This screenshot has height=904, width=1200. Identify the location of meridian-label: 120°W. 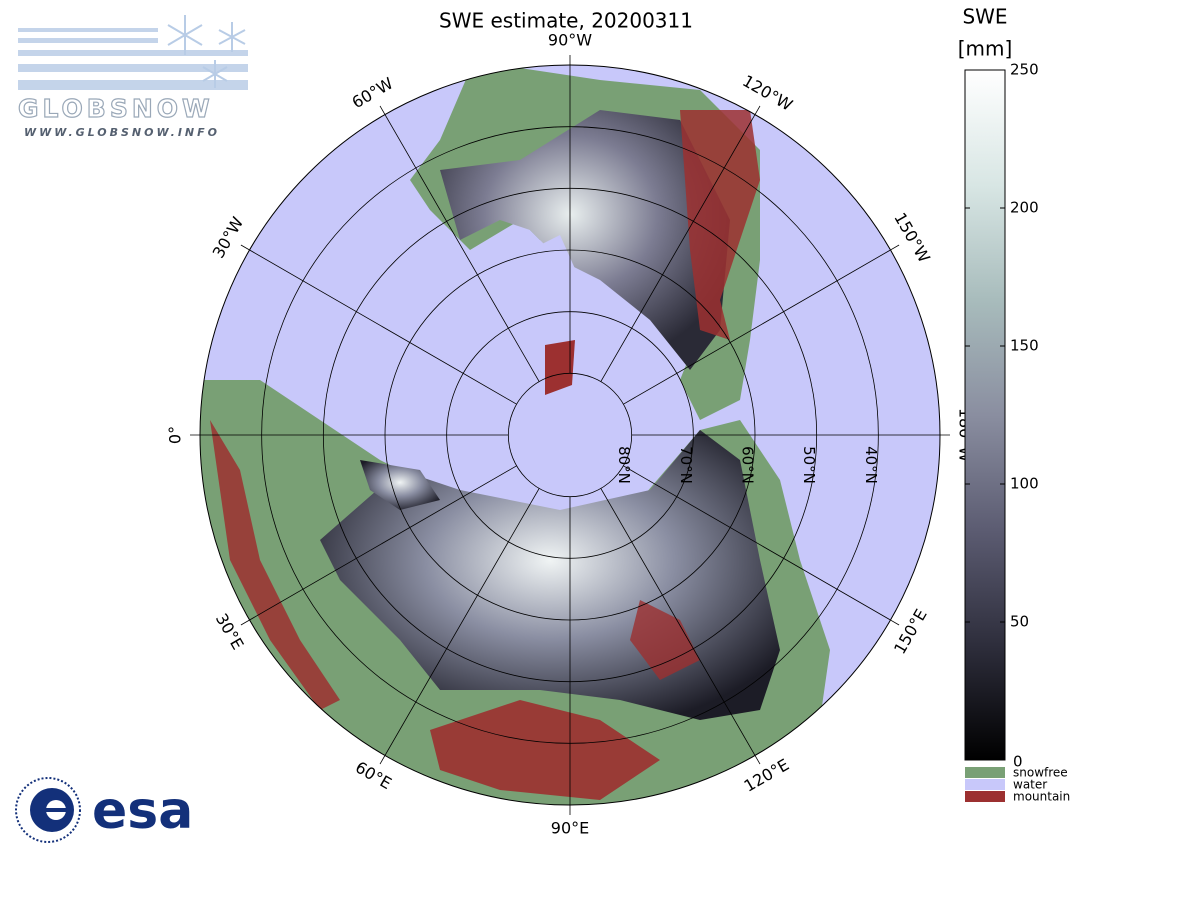
(767, 93).